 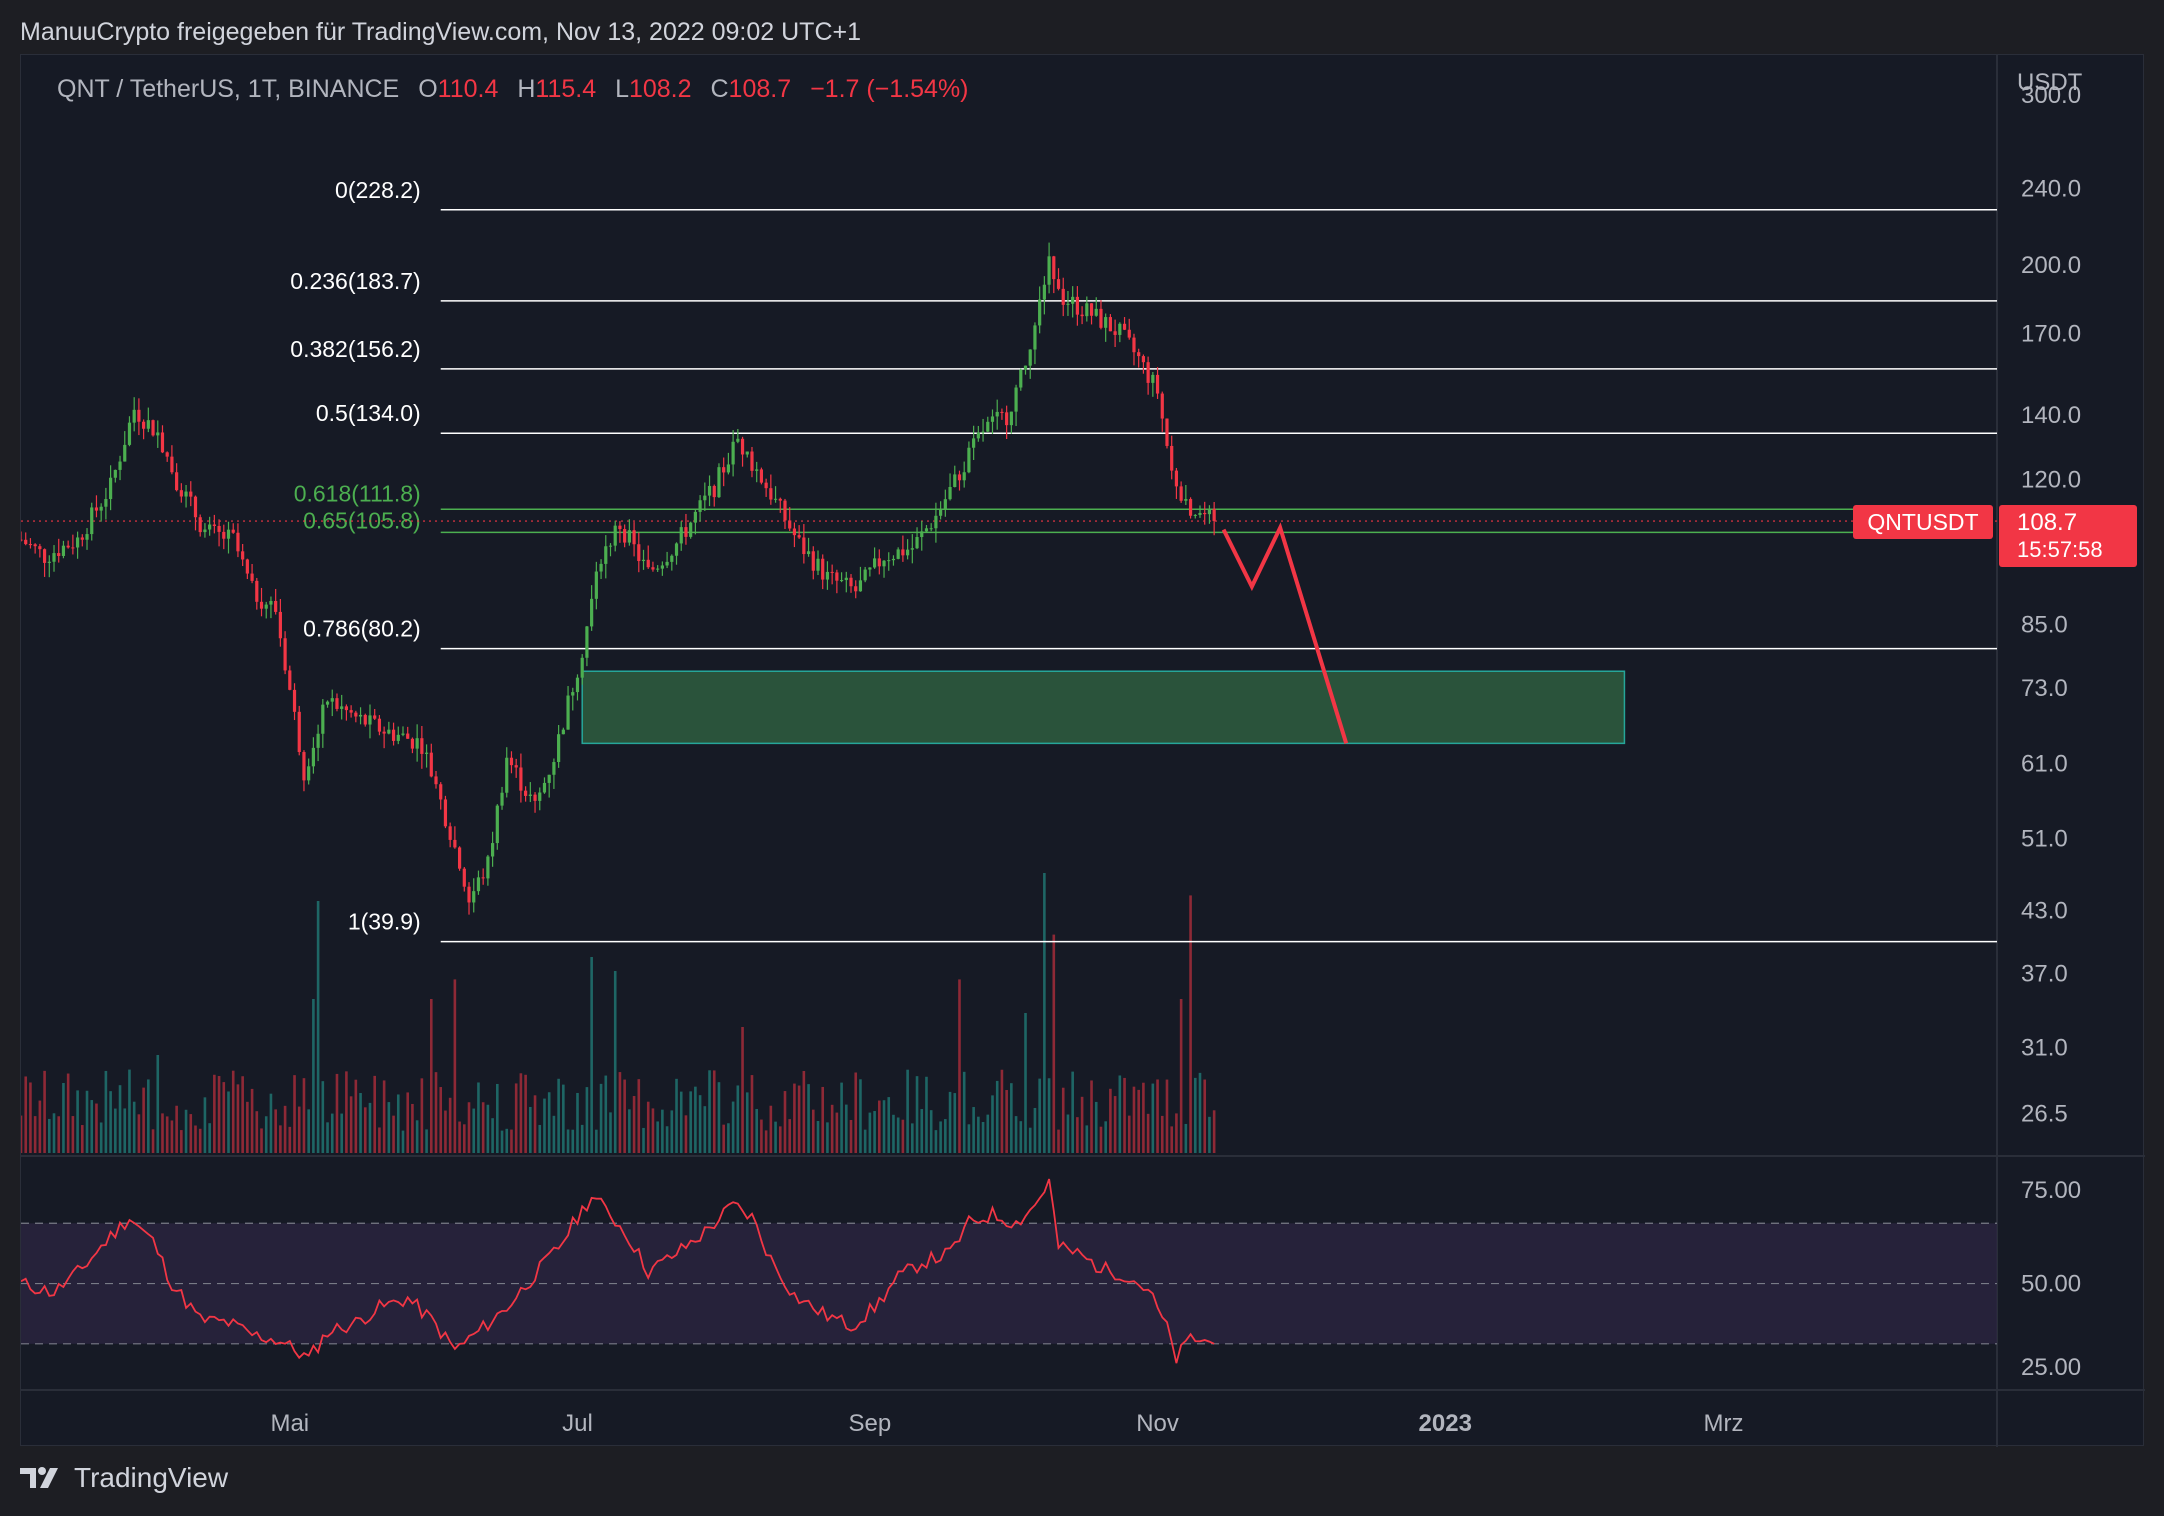 I want to click on projection-path, so click(x=1285, y=633).